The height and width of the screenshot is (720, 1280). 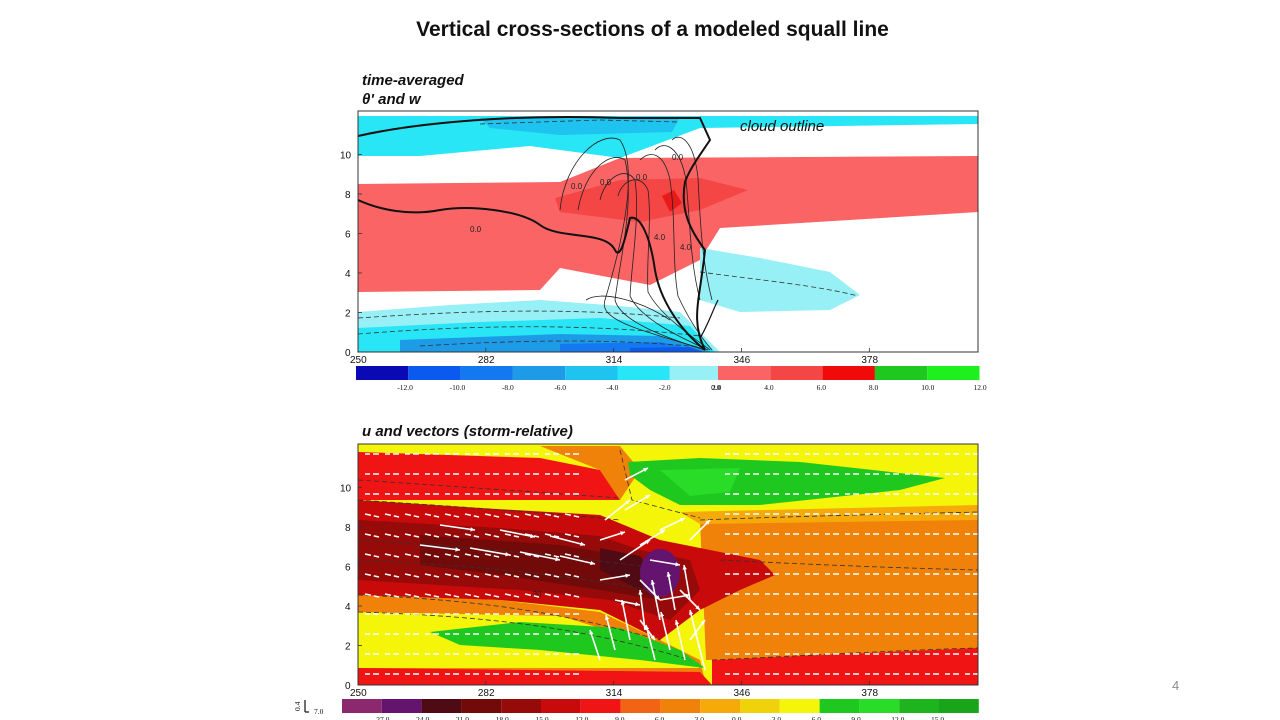 I want to click on colorbar-tick-label: -9.0, so click(x=619, y=717).